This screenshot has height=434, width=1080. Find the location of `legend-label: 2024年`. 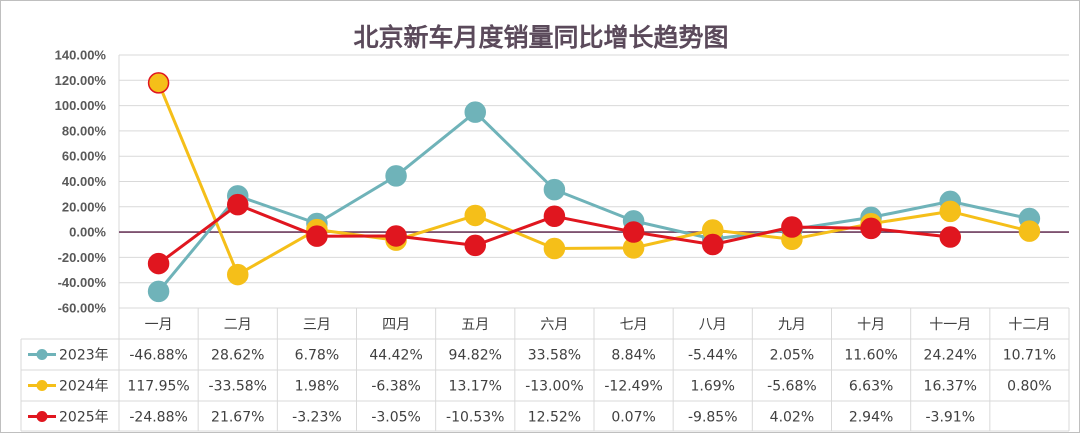

legend-label: 2024年 is located at coordinates (84, 387).